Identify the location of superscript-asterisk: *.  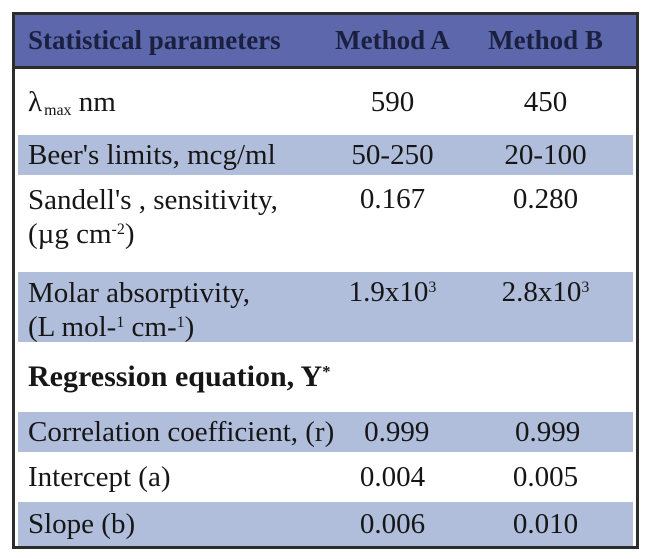
(326, 372).